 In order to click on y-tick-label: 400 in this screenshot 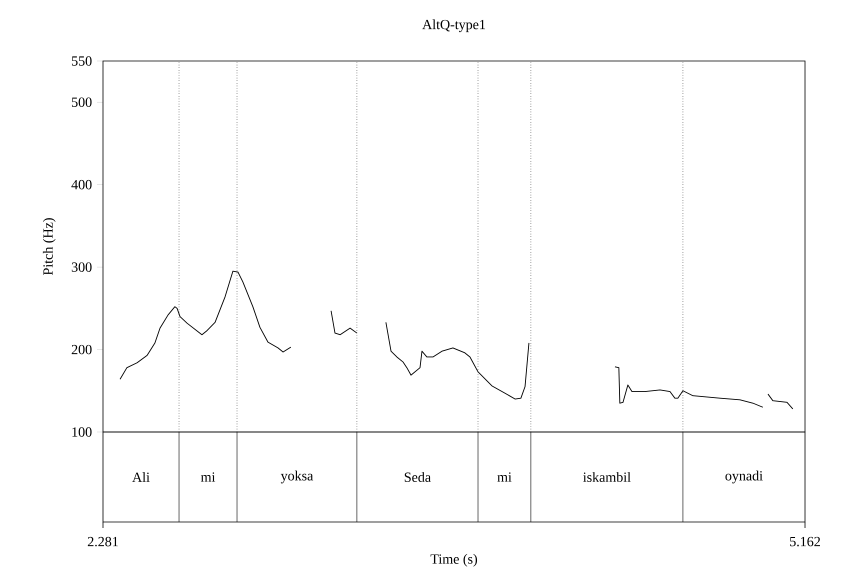, I will do `click(81, 185)`.